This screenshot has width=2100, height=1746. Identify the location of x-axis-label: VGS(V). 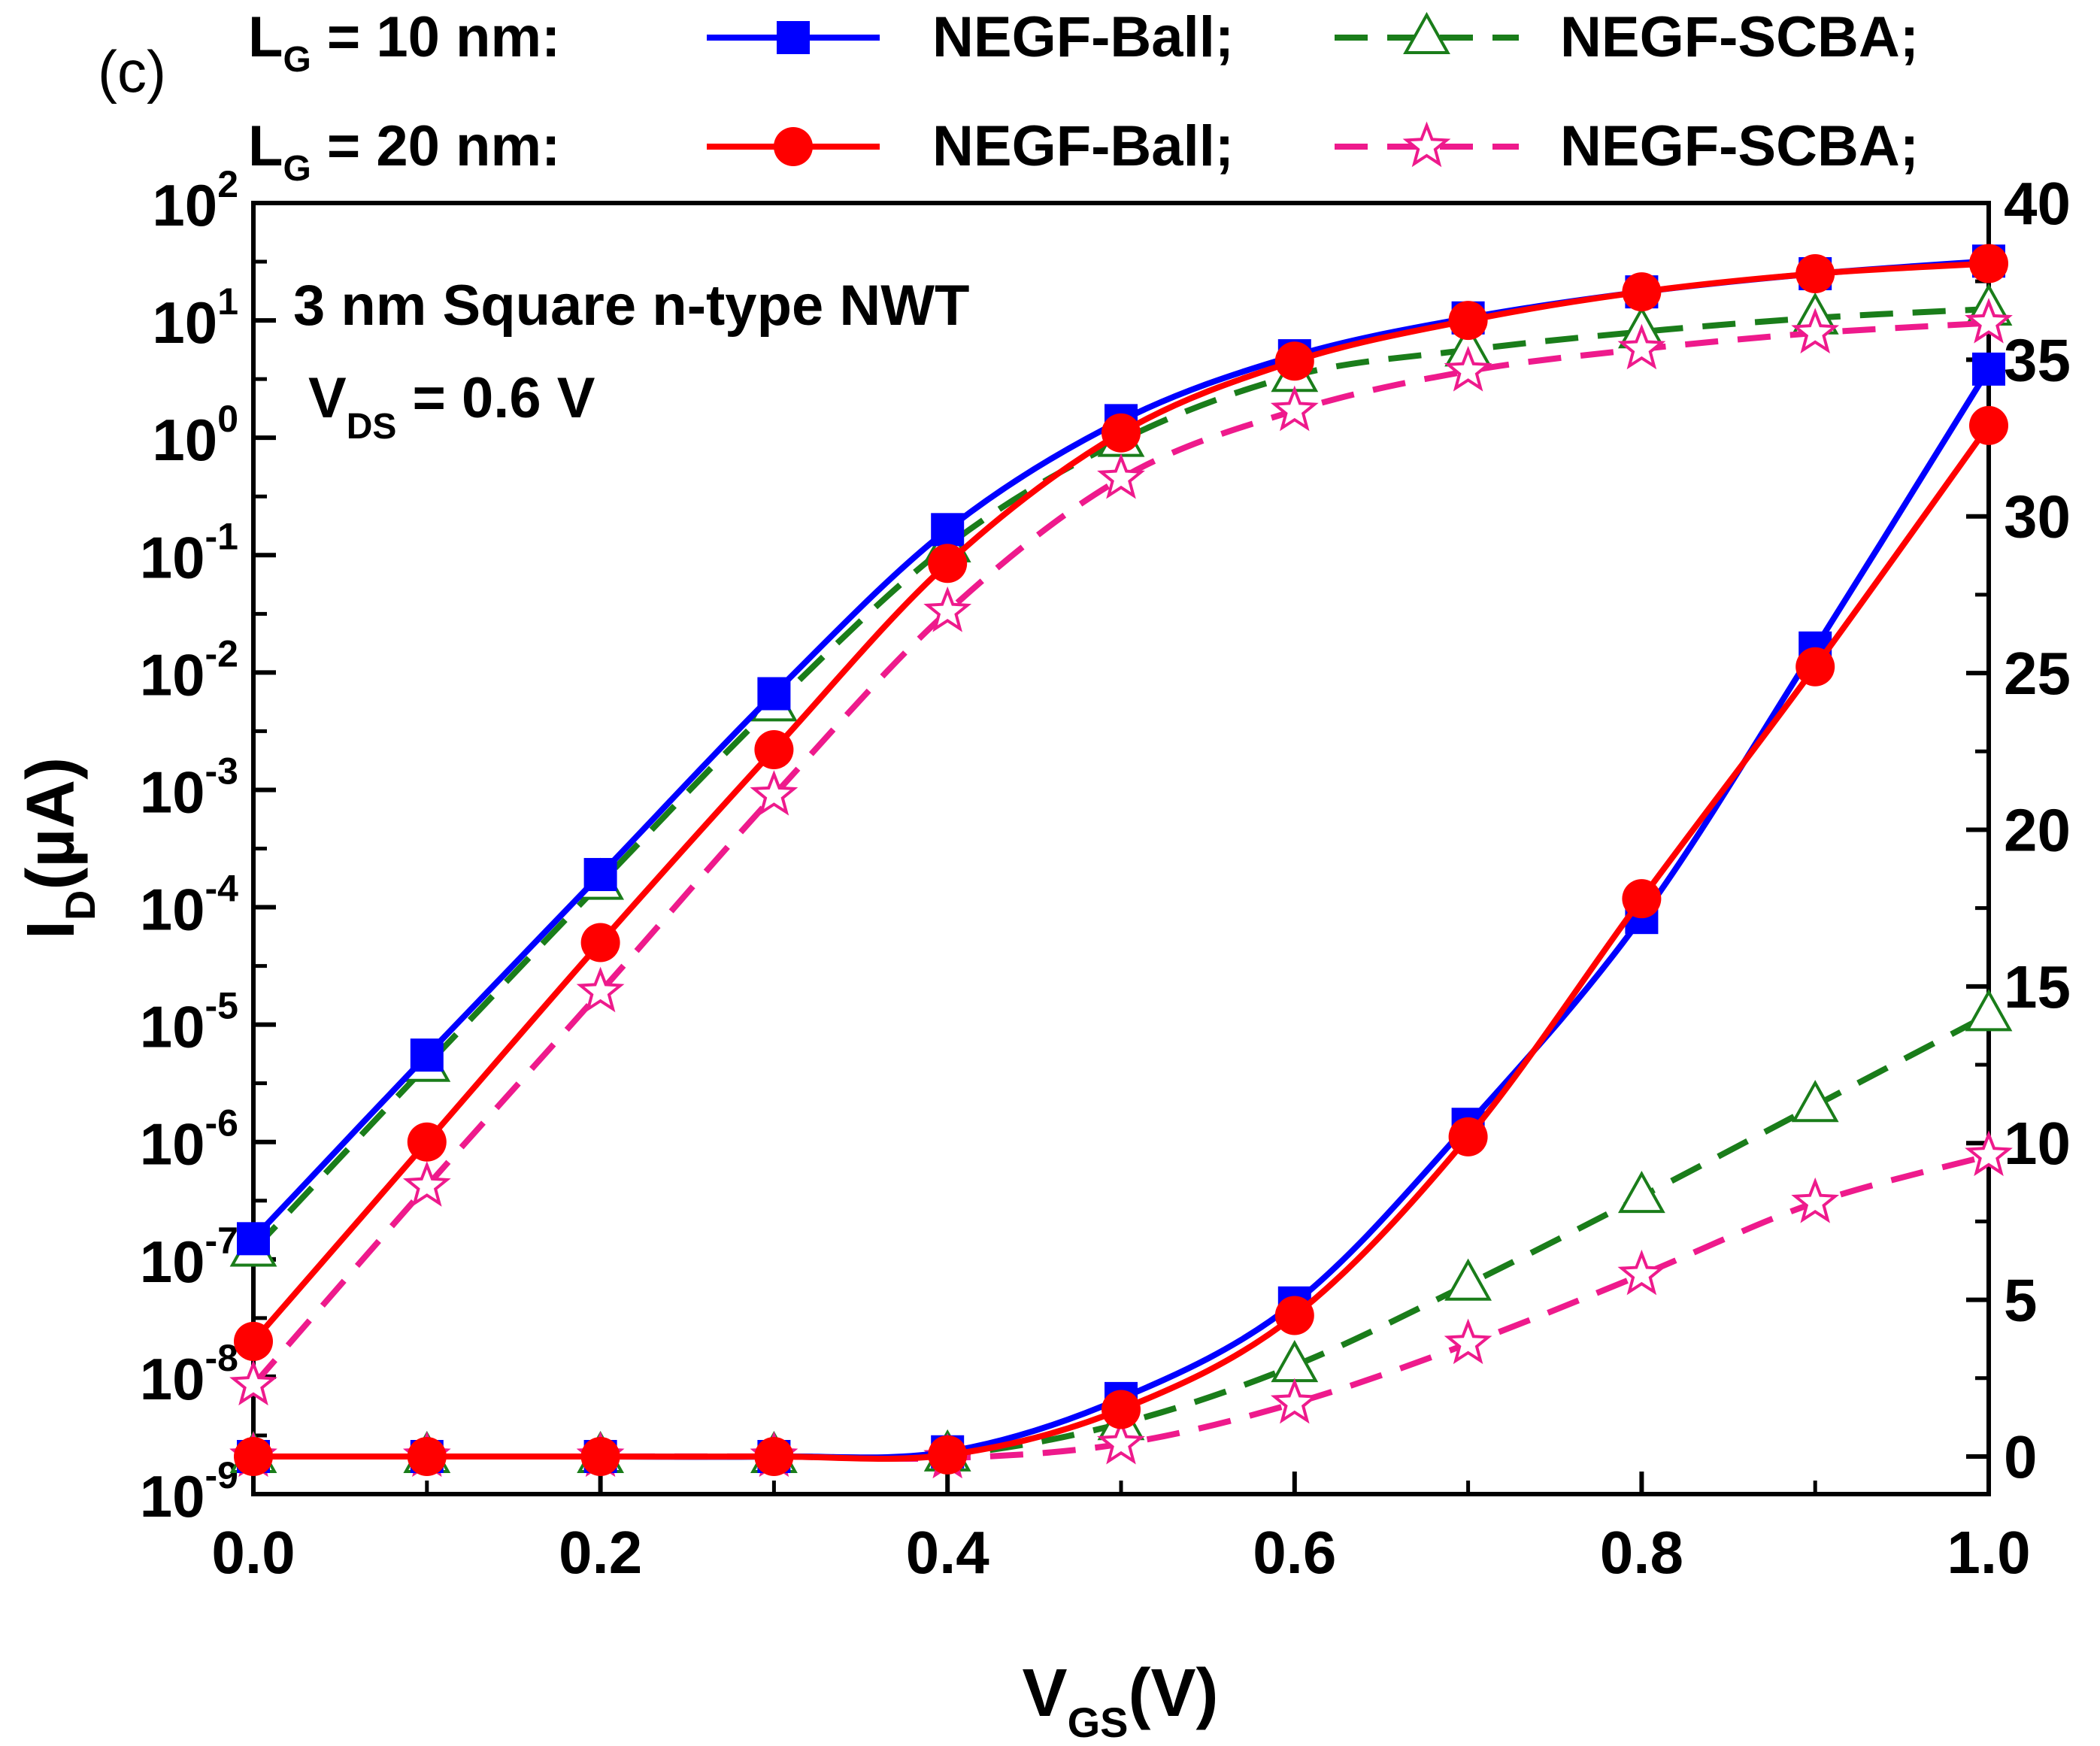
(1121, 1701).